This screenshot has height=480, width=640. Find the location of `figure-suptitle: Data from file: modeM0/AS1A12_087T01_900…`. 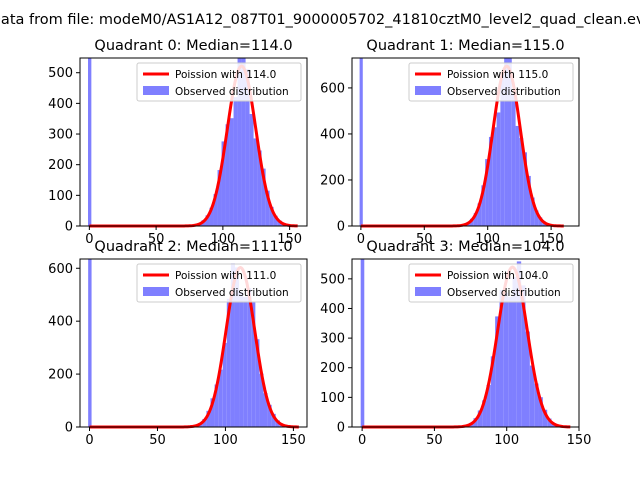

figure-suptitle: Data from file: modeM0/AS1A12_087T01_900… is located at coordinates (320, 20).